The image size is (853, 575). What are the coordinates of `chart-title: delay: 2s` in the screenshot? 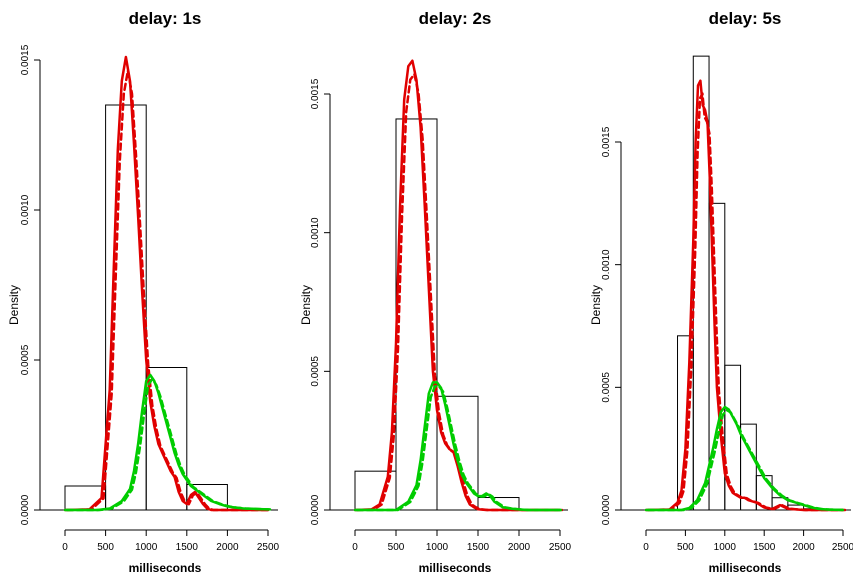 It's located at (455, 18).